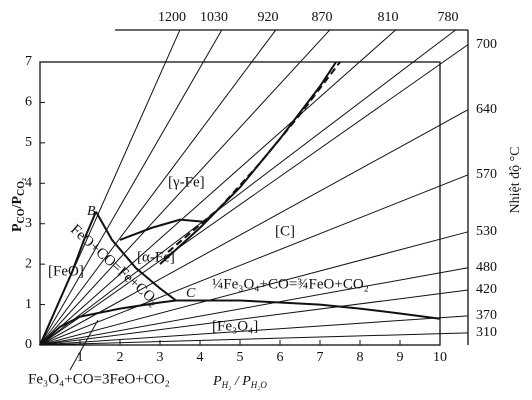 Image resolution: width=532 pixels, height=400 pixels. What do you see at coordinates (99, 379) in the screenshot?
I see `reaction-label: Fe₃O₄+CO=3FeO+CO₂` at bounding box center [99, 379].